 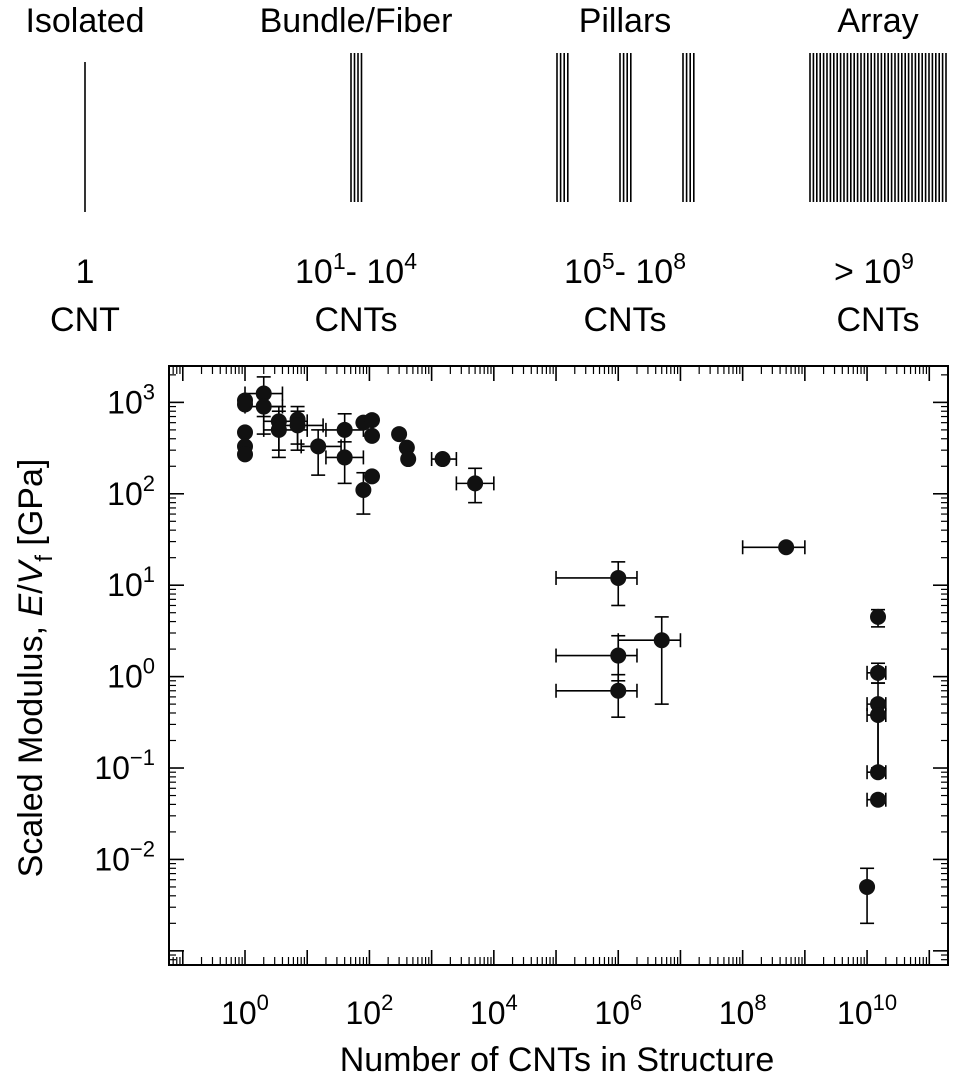 What do you see at coordinates (84, 21) in the screenshot?
I see `category-title-isolated: Isolated` at bounding box center [84, 21].